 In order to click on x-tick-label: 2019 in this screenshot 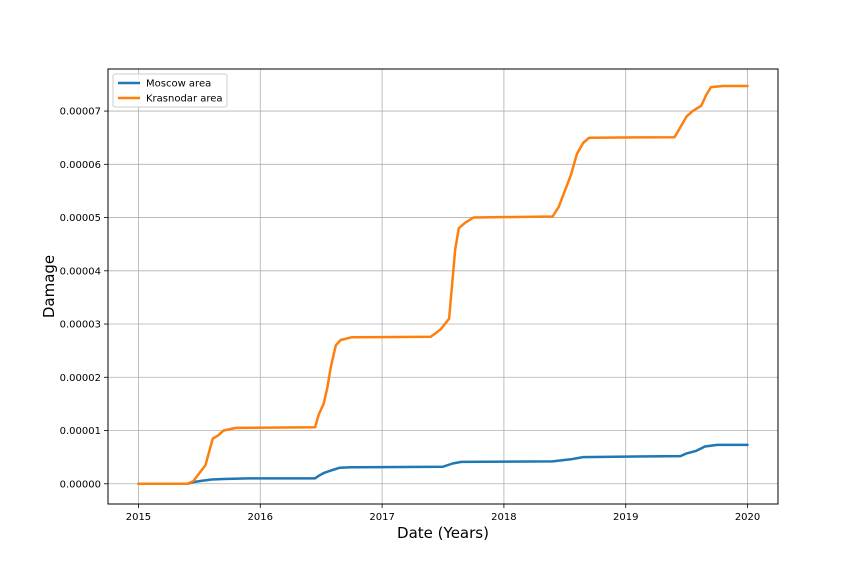, I will do `click(625, 517)`.